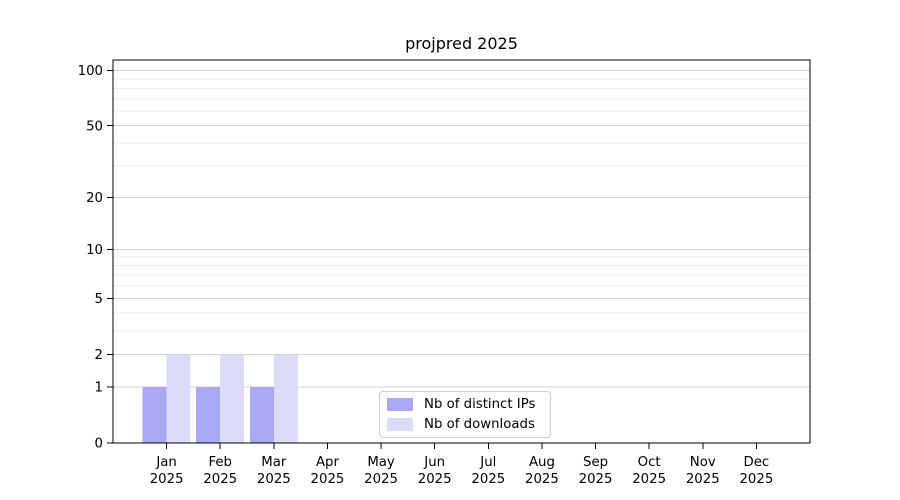 Image resolution: width=900 pixels, height=500 pixels. Describe the element at coordinates (99, 444) in the screenshot. I see `y-tick-label: 0` at that location.